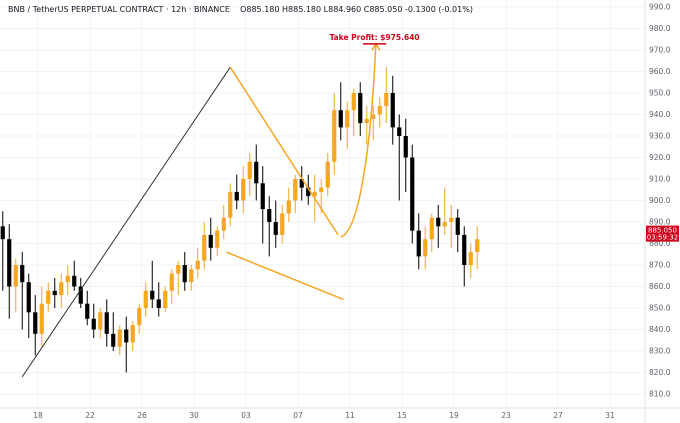  Describe the element at coordinates (660, 222) in the screenshot. I see `price-tick-label: 890.0` at that location.